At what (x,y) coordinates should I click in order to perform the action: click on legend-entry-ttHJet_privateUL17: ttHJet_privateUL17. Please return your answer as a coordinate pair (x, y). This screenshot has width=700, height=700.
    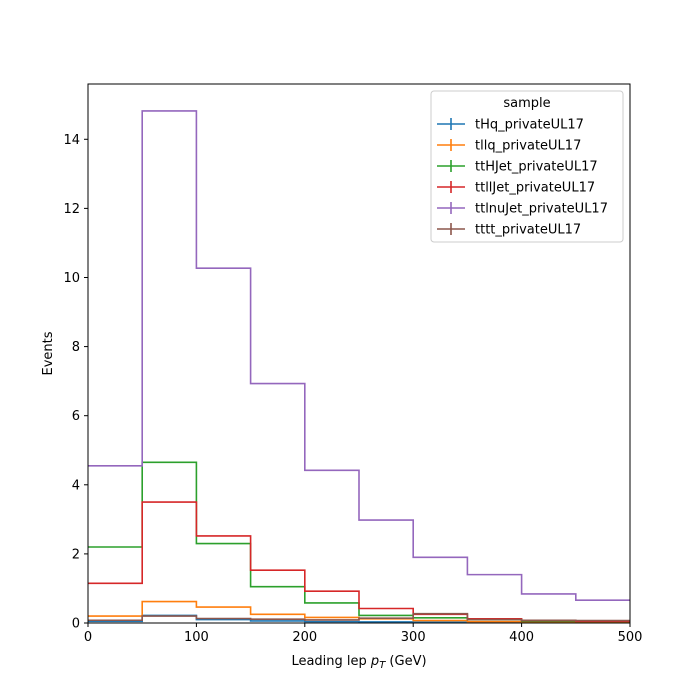
    Looking at the image, I should click on (517, 167).